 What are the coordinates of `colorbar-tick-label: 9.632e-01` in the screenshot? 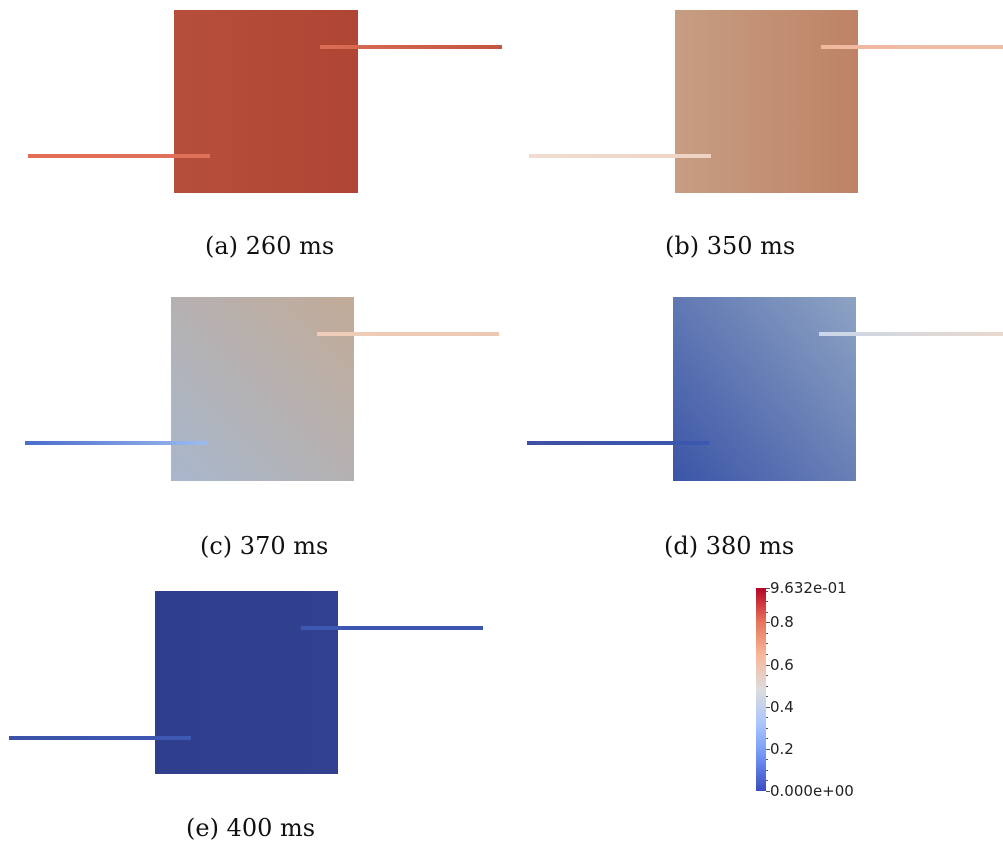 It's located at (808, 588).